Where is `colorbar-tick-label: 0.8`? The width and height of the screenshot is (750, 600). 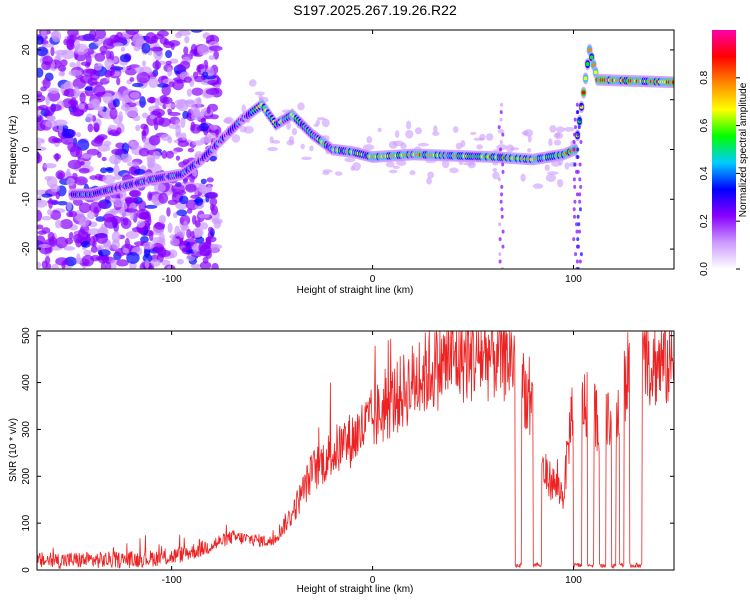
colorbar-tick-label: 0.8 is located at coordinates (704, 77).